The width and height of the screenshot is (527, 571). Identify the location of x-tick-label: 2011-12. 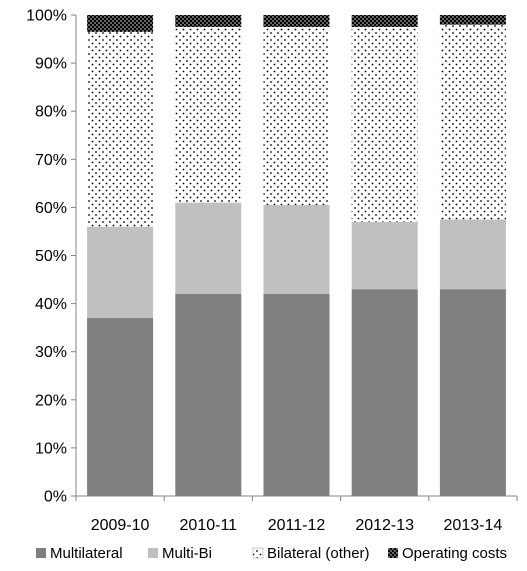
(297, 525).